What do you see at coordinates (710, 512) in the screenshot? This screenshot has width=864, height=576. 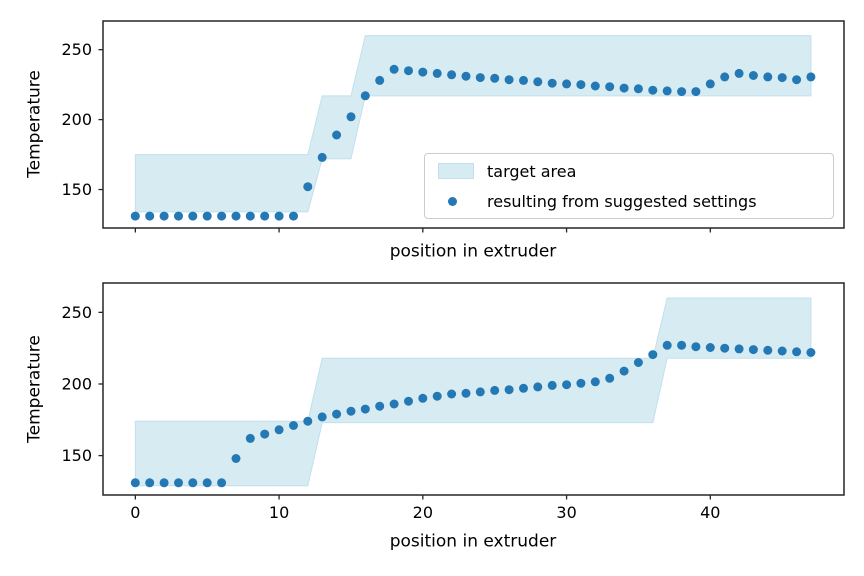 I see `x-tick-label: 40` at bounding box center [710, 512].